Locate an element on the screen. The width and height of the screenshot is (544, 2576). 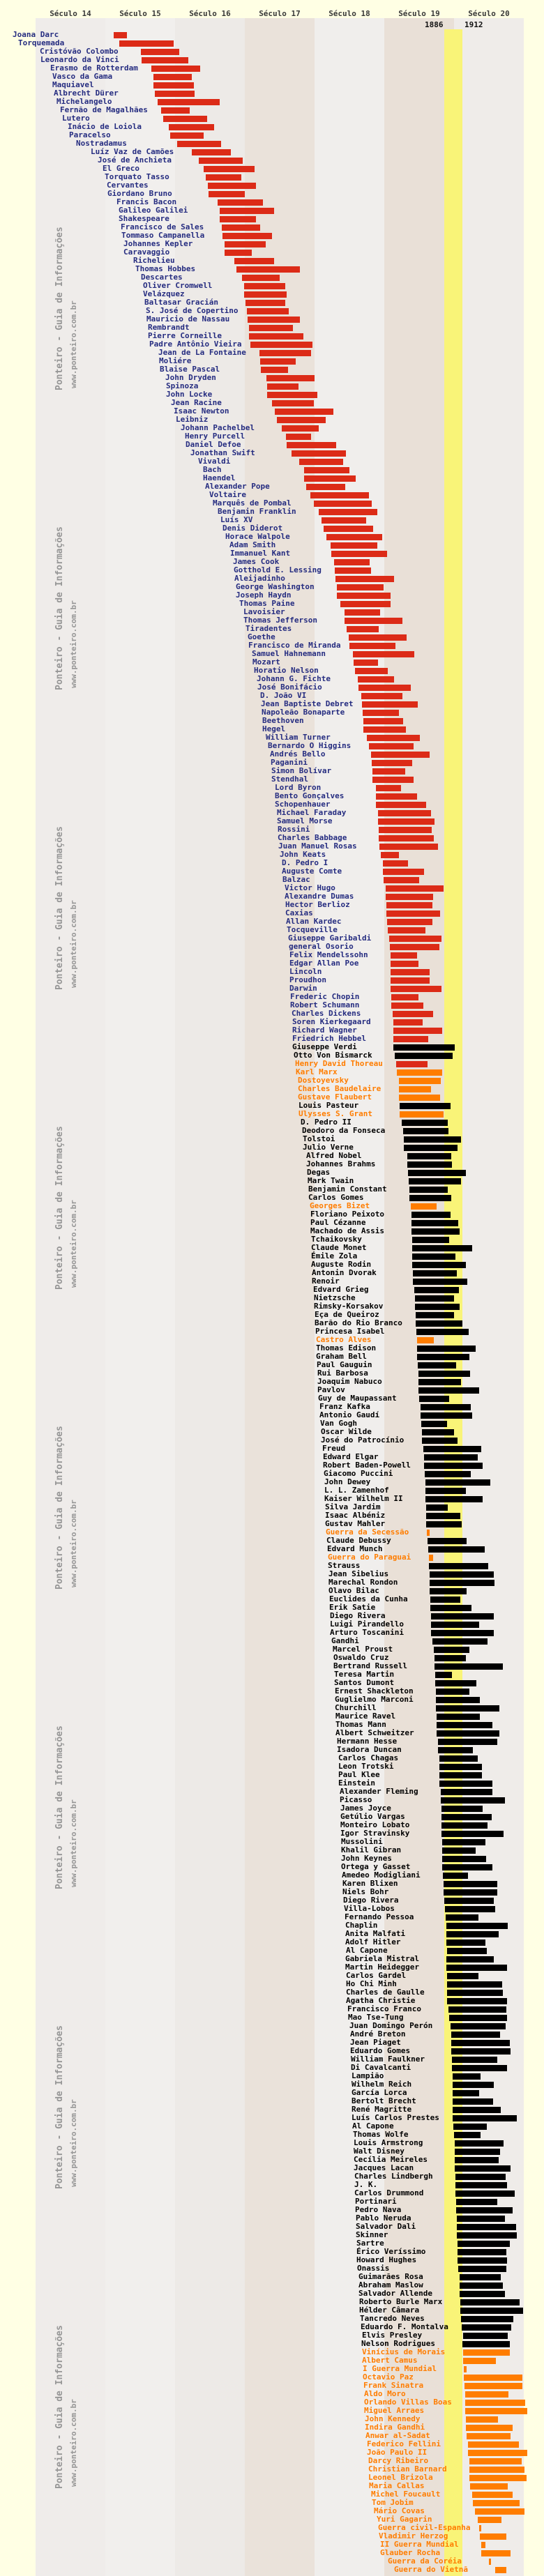
watermark-text: Ponteiro - Guia de Informações is located at coordinates (59, 1508).